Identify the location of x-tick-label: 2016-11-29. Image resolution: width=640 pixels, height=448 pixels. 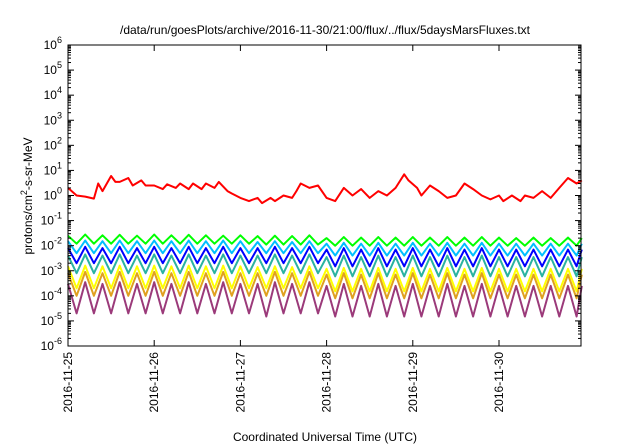
(413, 382).